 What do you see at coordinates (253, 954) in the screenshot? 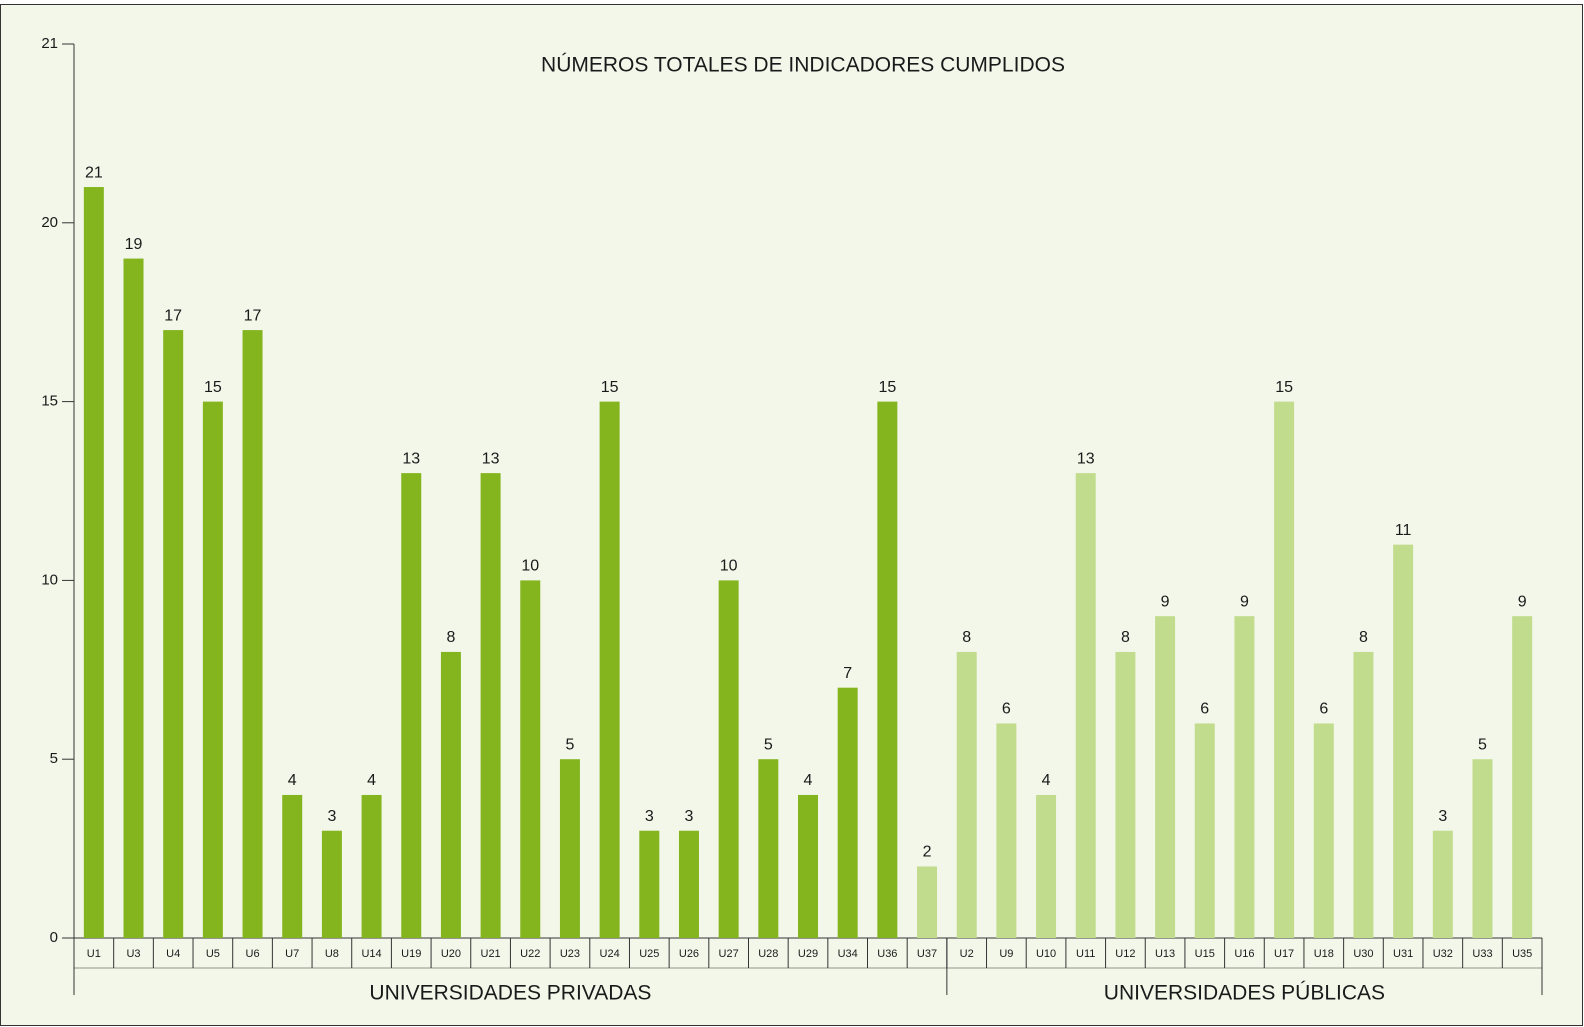
I see `x-tick-label: U6` at bounding box center [253, 954].